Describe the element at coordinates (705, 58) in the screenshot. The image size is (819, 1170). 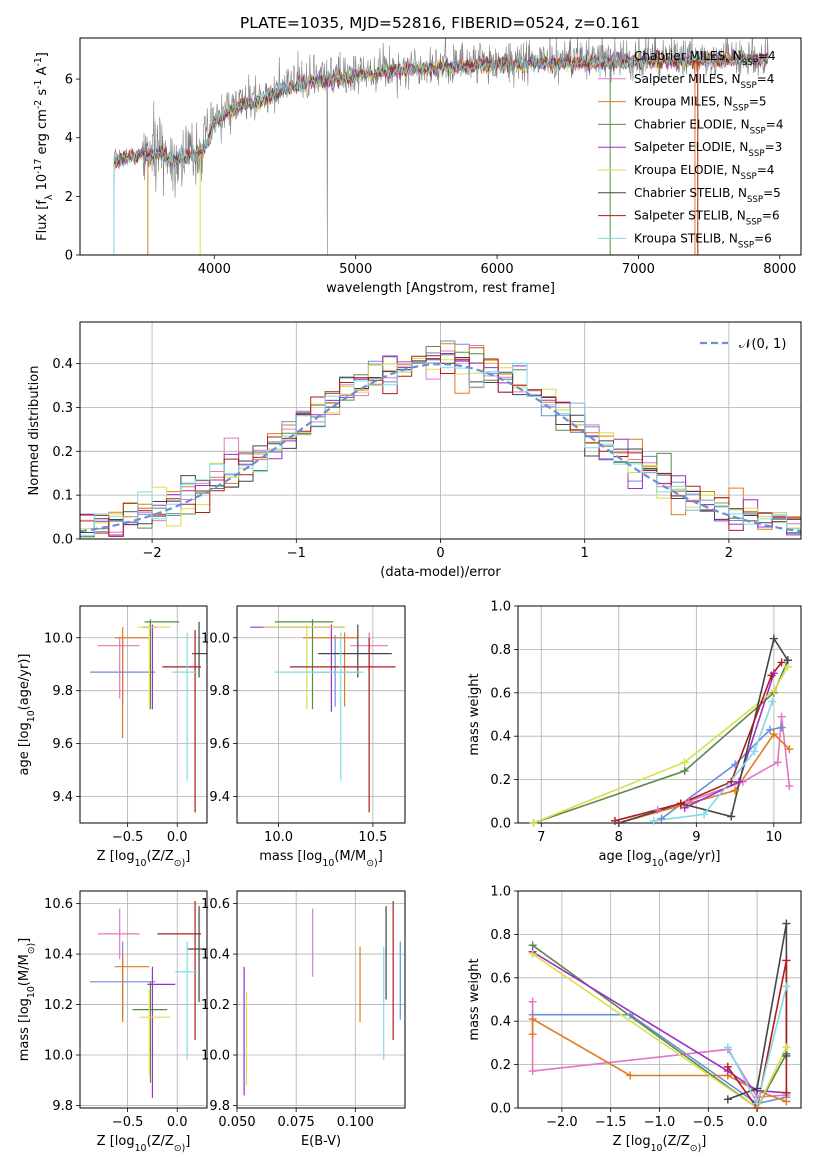
I see `legend-label: Chabrier MILES, NSSP=4` at that location.